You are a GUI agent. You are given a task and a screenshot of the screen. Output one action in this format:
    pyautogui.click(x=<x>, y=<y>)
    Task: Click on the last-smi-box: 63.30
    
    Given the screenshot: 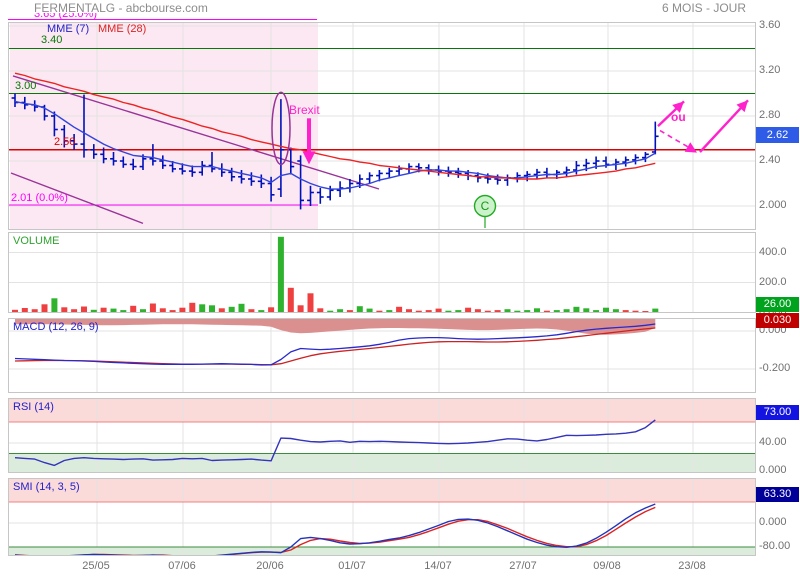 What is the action you would take?
    pyautogui.click(x=777, y=494)
    